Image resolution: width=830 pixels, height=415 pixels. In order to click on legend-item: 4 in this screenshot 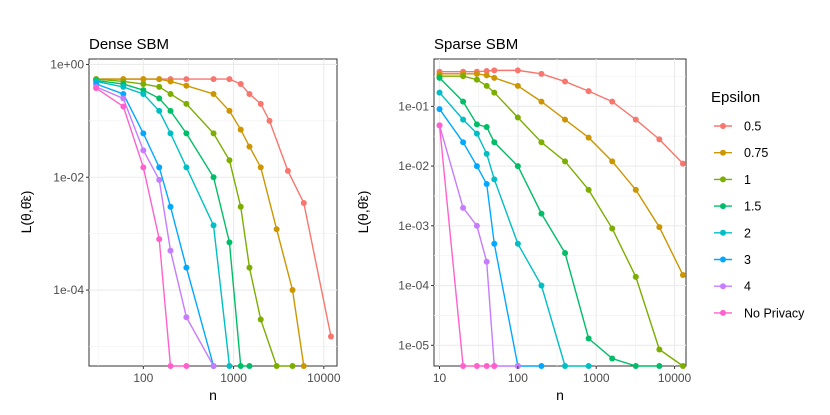, I will do `click(732, 287)`.